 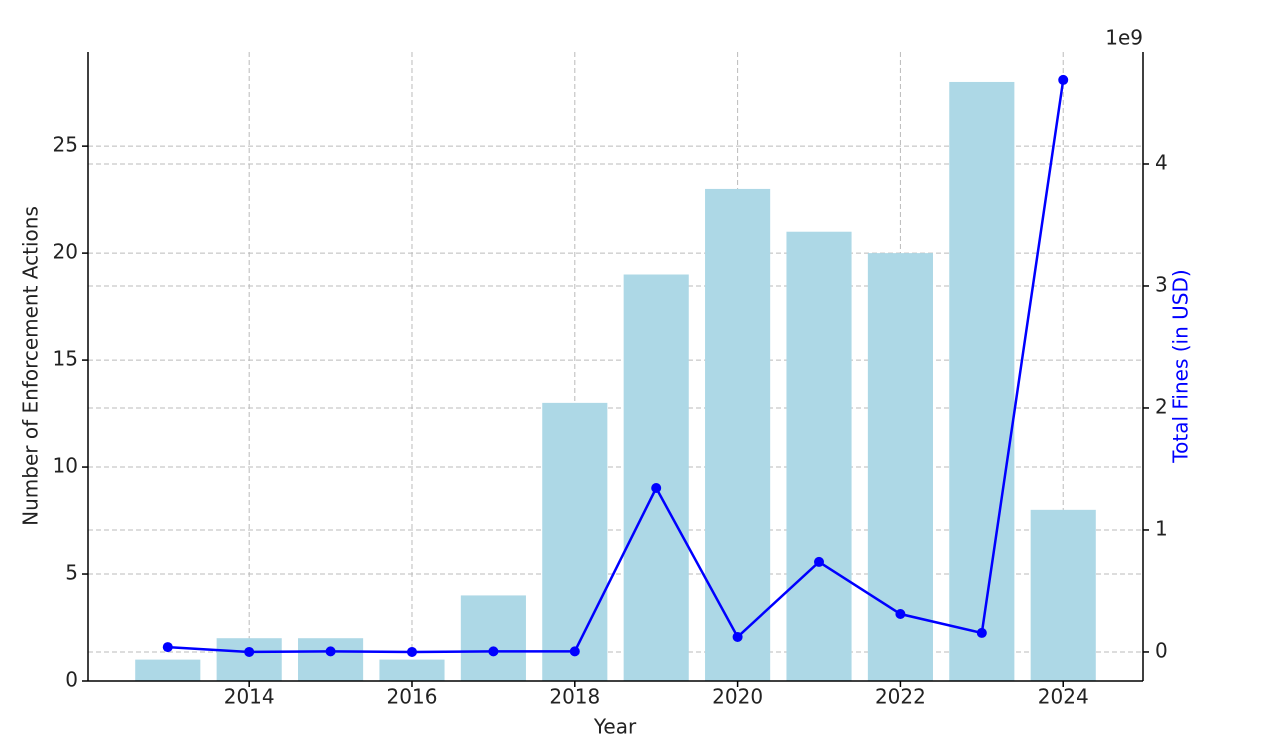 I want to click on y2-offset-label: 1e9, so click(x=1124, y=38).